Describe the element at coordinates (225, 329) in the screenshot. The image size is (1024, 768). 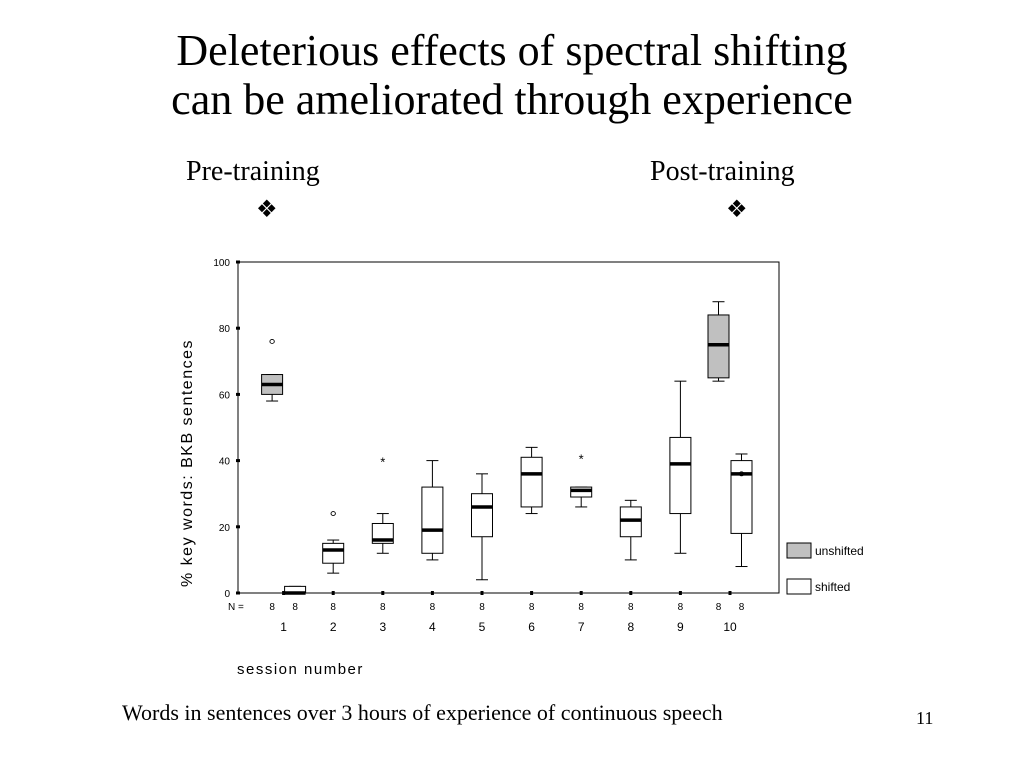
I see `y-tick-label: 80` at that location.